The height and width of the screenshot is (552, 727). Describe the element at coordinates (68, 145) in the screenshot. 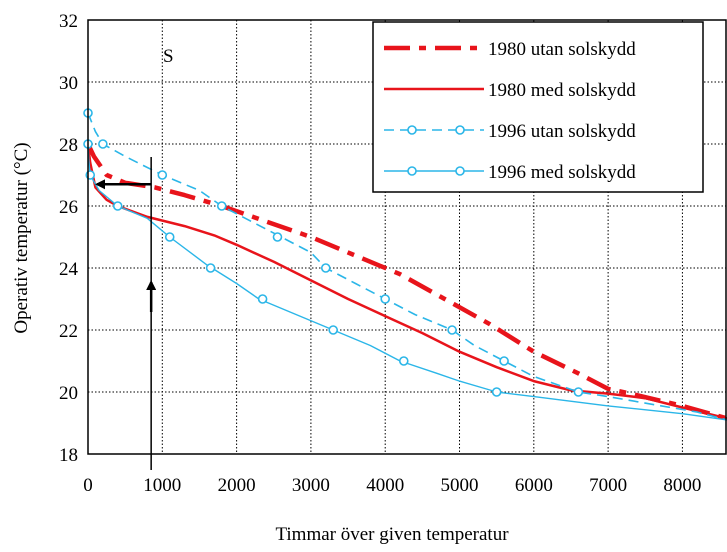

I see `y-tick-label-5: 28` at that location.